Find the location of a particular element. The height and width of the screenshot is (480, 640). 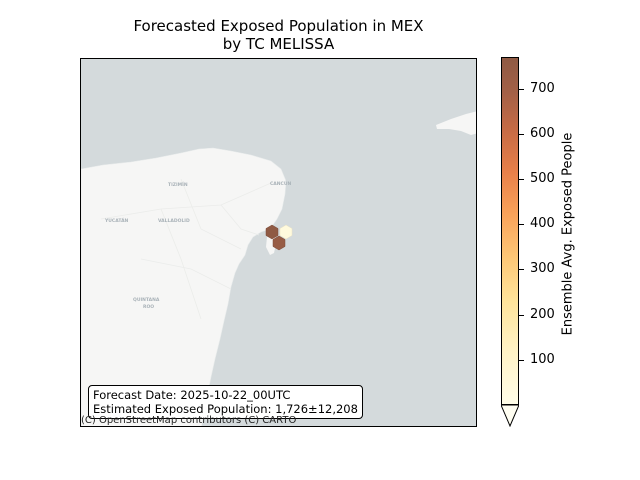

colorbar-tick-label: 400 is located at coordinates (542, 224).